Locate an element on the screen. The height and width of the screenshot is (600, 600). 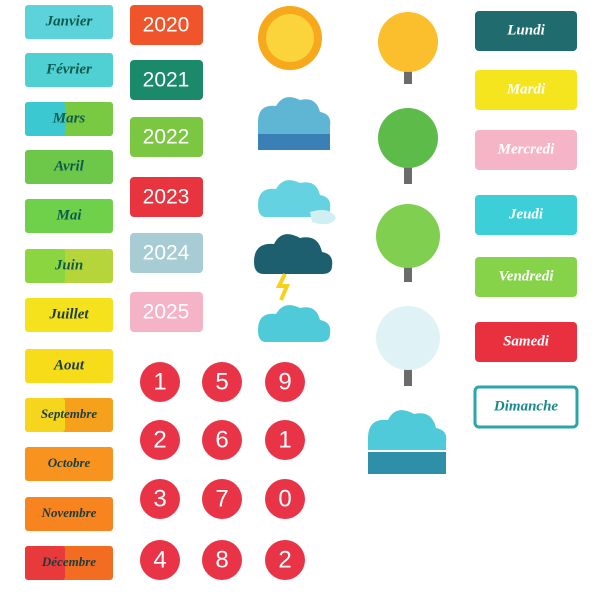
day-label: Mardi is located at coordinates (526, 89).